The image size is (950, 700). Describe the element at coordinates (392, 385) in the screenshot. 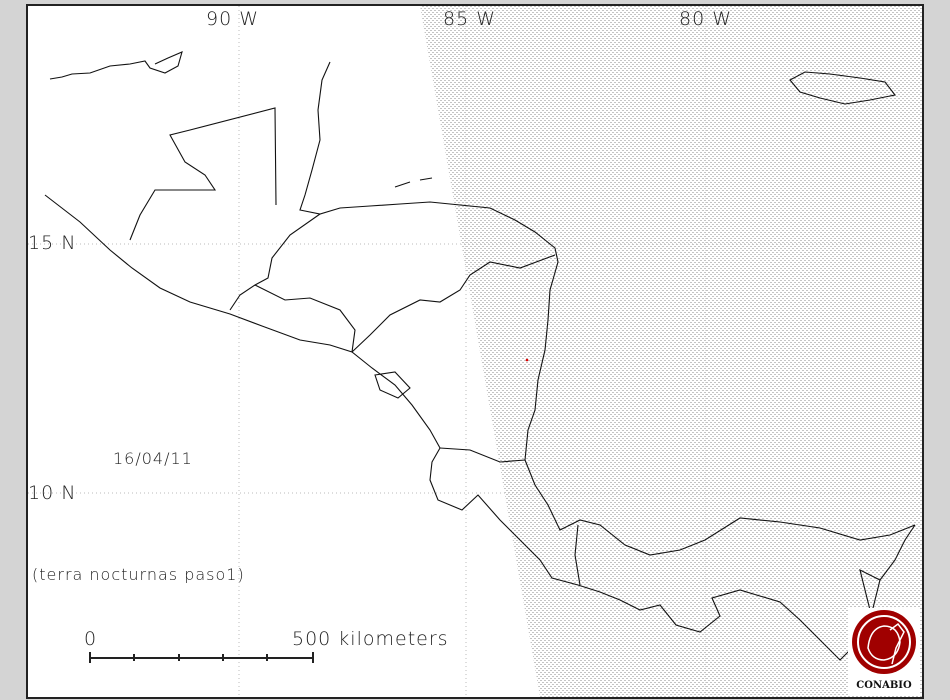

I see `lake-nicaragua` at that location.